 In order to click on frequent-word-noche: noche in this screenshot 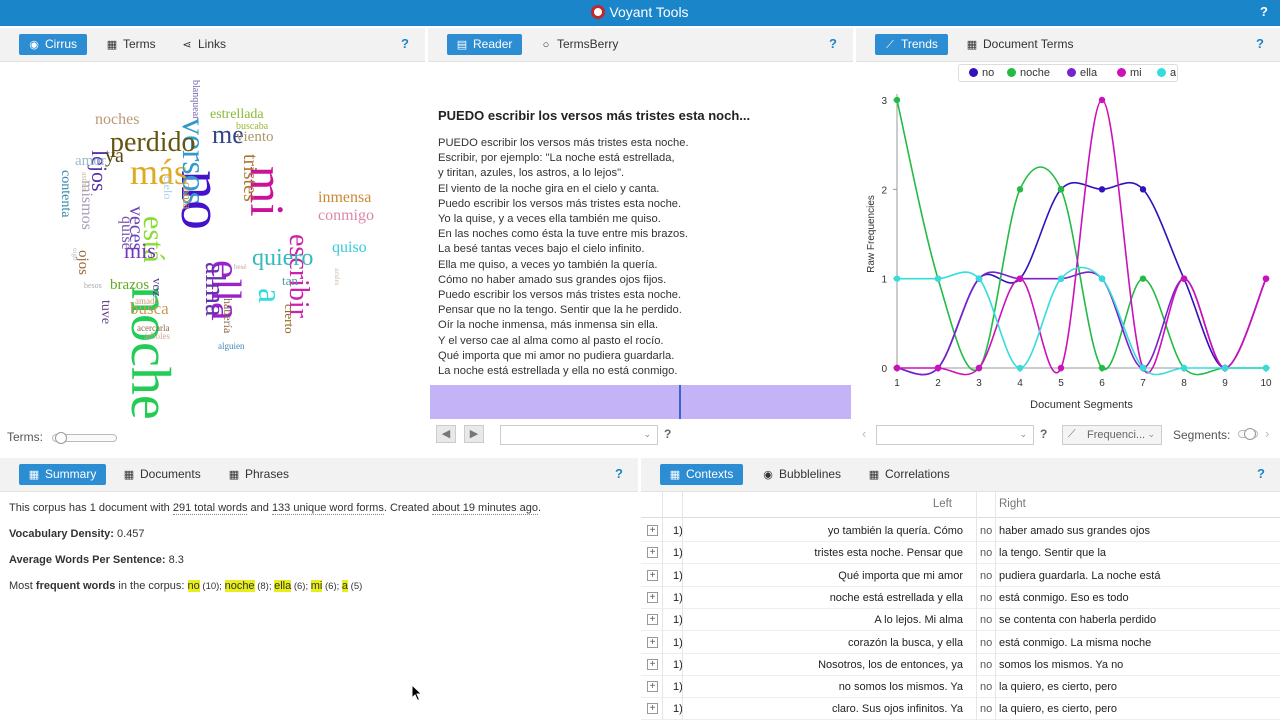, I will do `click(239, 586)`.